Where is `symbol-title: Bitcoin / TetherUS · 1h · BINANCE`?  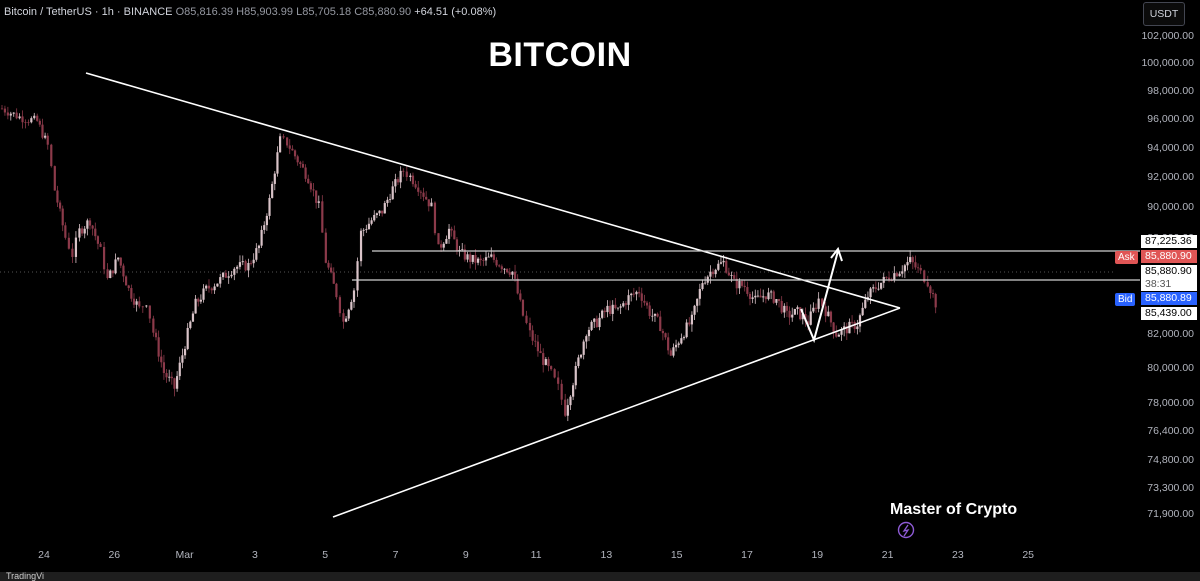
symbol-title: Bitcoin / TetherUS · 1h · BINANCE is located at coordinates (88, 12).